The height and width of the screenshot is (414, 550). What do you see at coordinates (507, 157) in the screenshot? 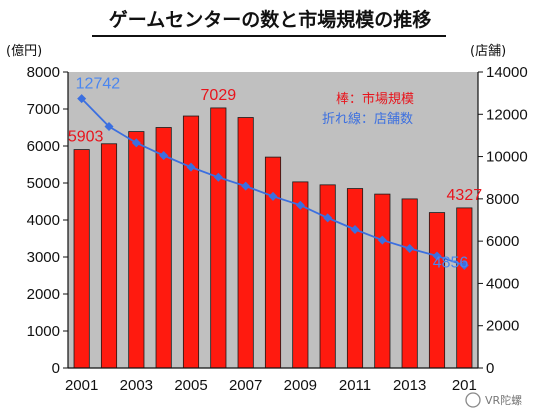
I see `right-tick-label: 10000` at bounding box center [507, 157].